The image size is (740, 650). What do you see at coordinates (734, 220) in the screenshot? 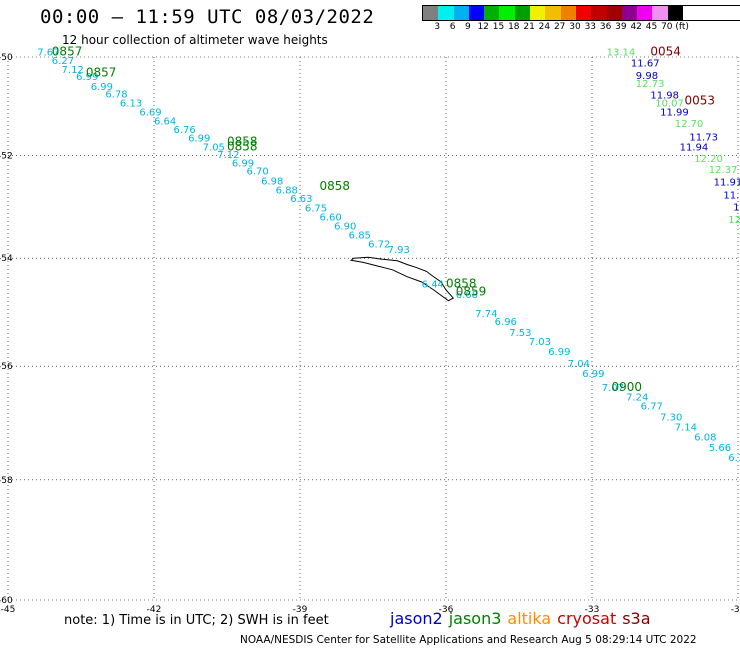
I see `wave-height-label-green: 12.04` at bounding box center [734, 220].